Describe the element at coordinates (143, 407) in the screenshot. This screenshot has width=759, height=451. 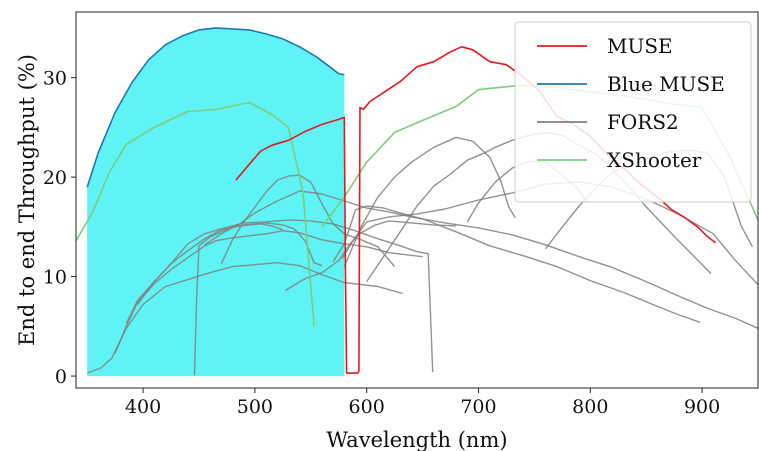
I see `x-tick-label: 400` at that location.